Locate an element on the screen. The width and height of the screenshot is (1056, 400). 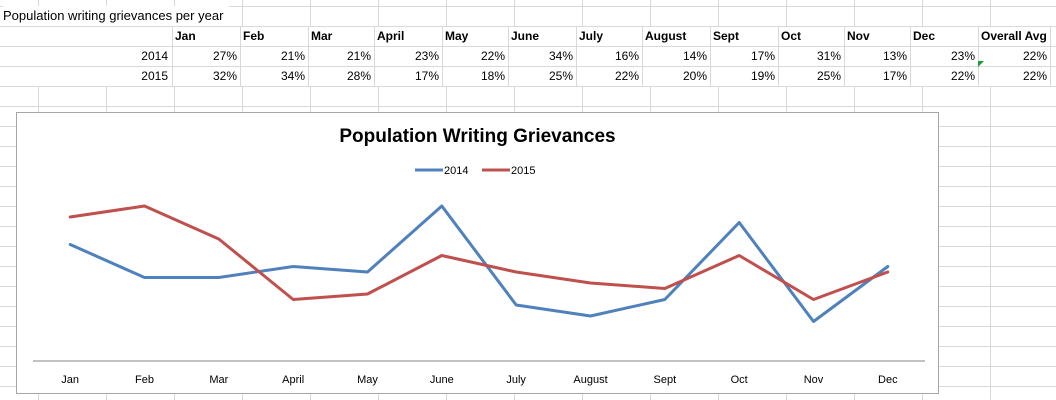
table-cell: 16% is located at coordinates (626, 56).